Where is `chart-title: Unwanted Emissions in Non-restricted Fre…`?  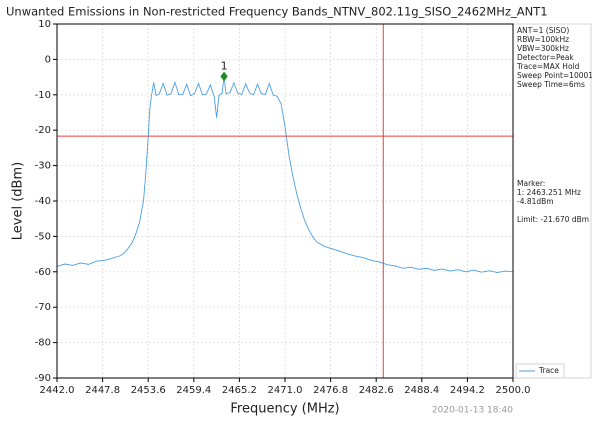
chart-title: Unwanted Emissions in Non-restricted Fre… is located at coordinates (277, 12).